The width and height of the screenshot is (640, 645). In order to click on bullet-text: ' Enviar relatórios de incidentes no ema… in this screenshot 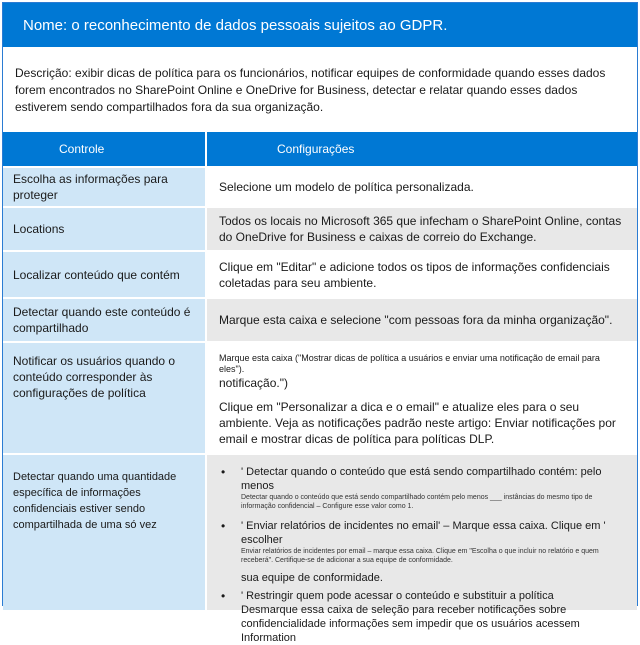, I will do `click(423, 533)`.